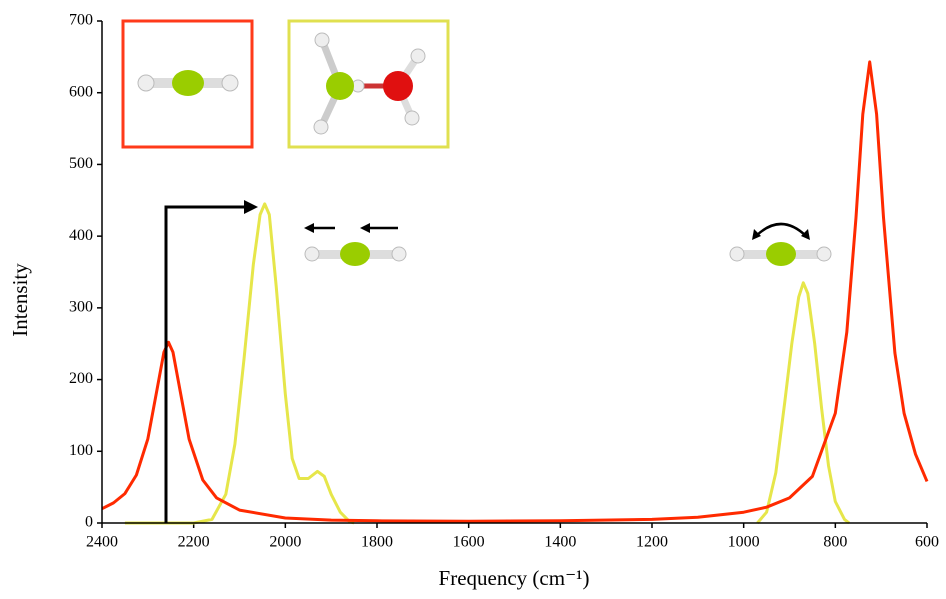  What do you see at coordinates (377, 542) in the screenshot?
I see `x-tick-label: 1800` at bounding box center [377, 542].